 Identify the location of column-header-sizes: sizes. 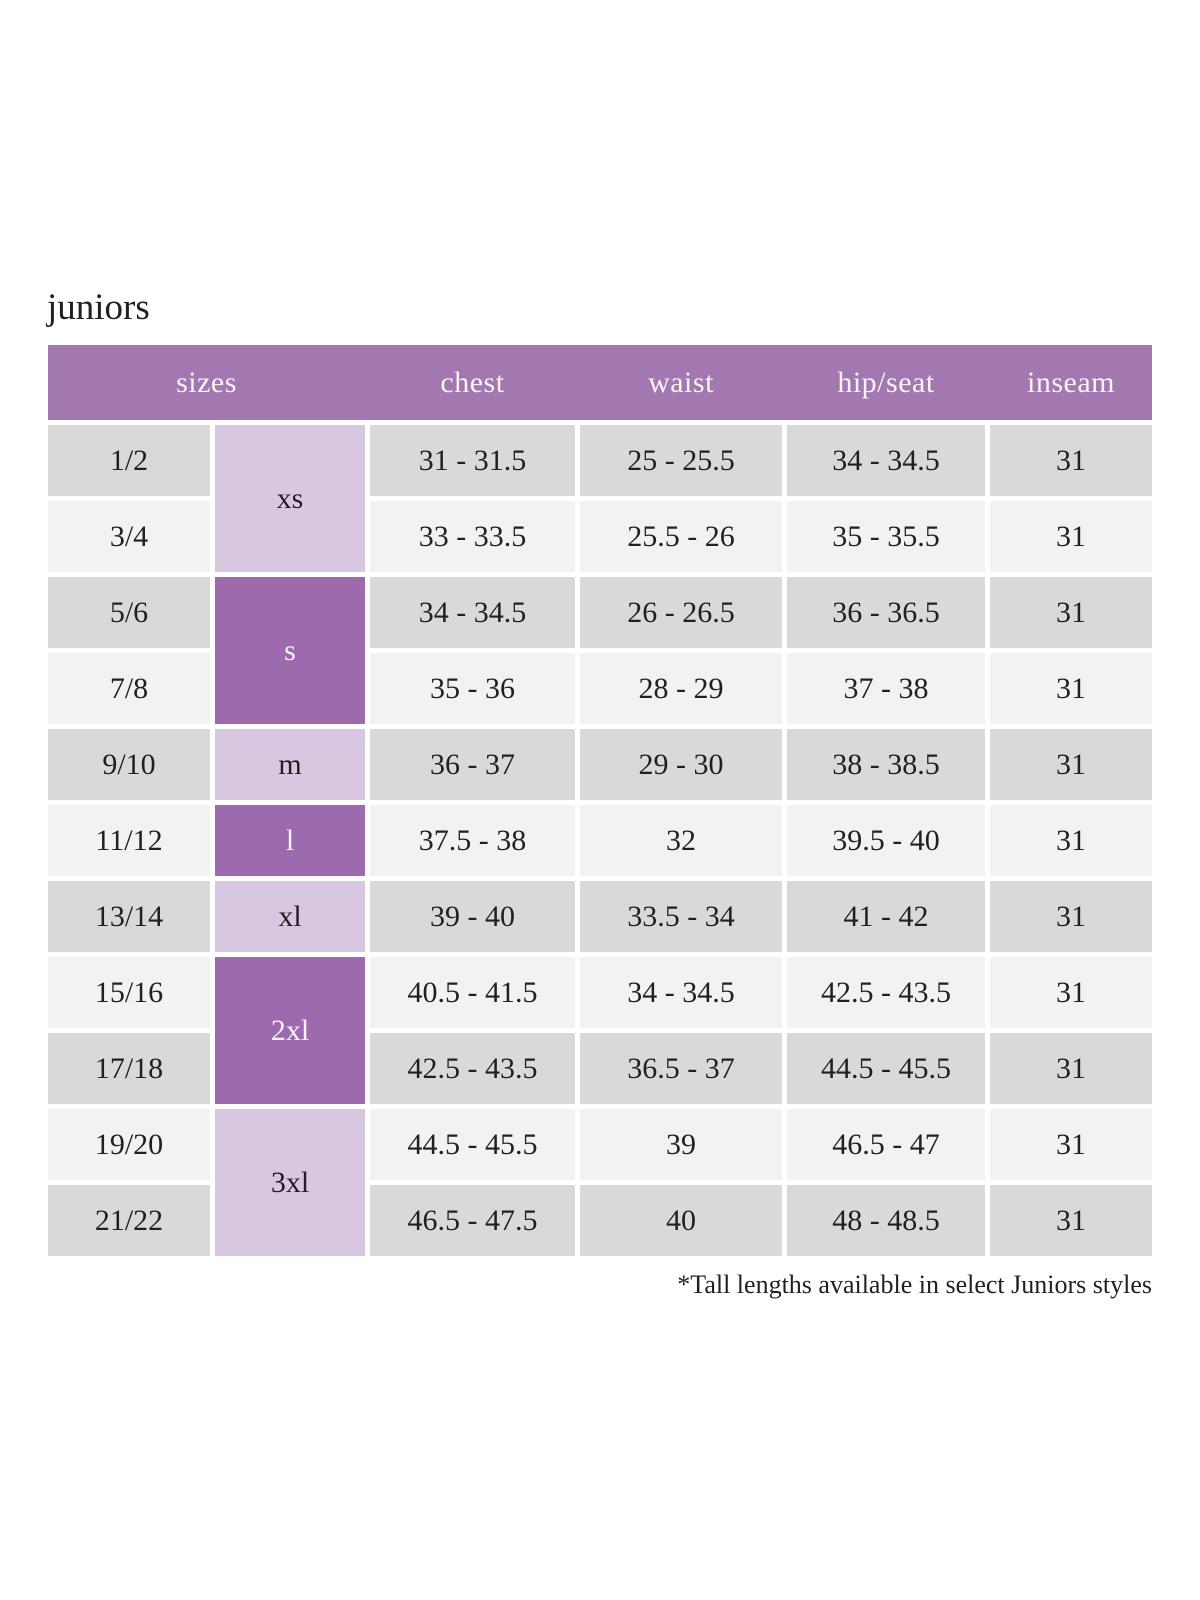
(206, 382).